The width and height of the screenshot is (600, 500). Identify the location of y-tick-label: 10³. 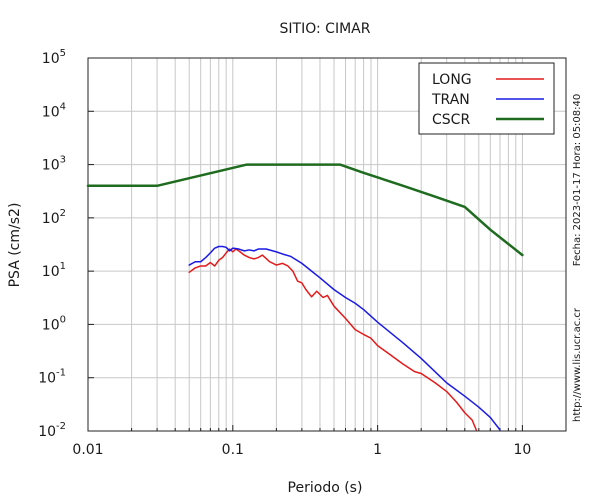
(54, 164).